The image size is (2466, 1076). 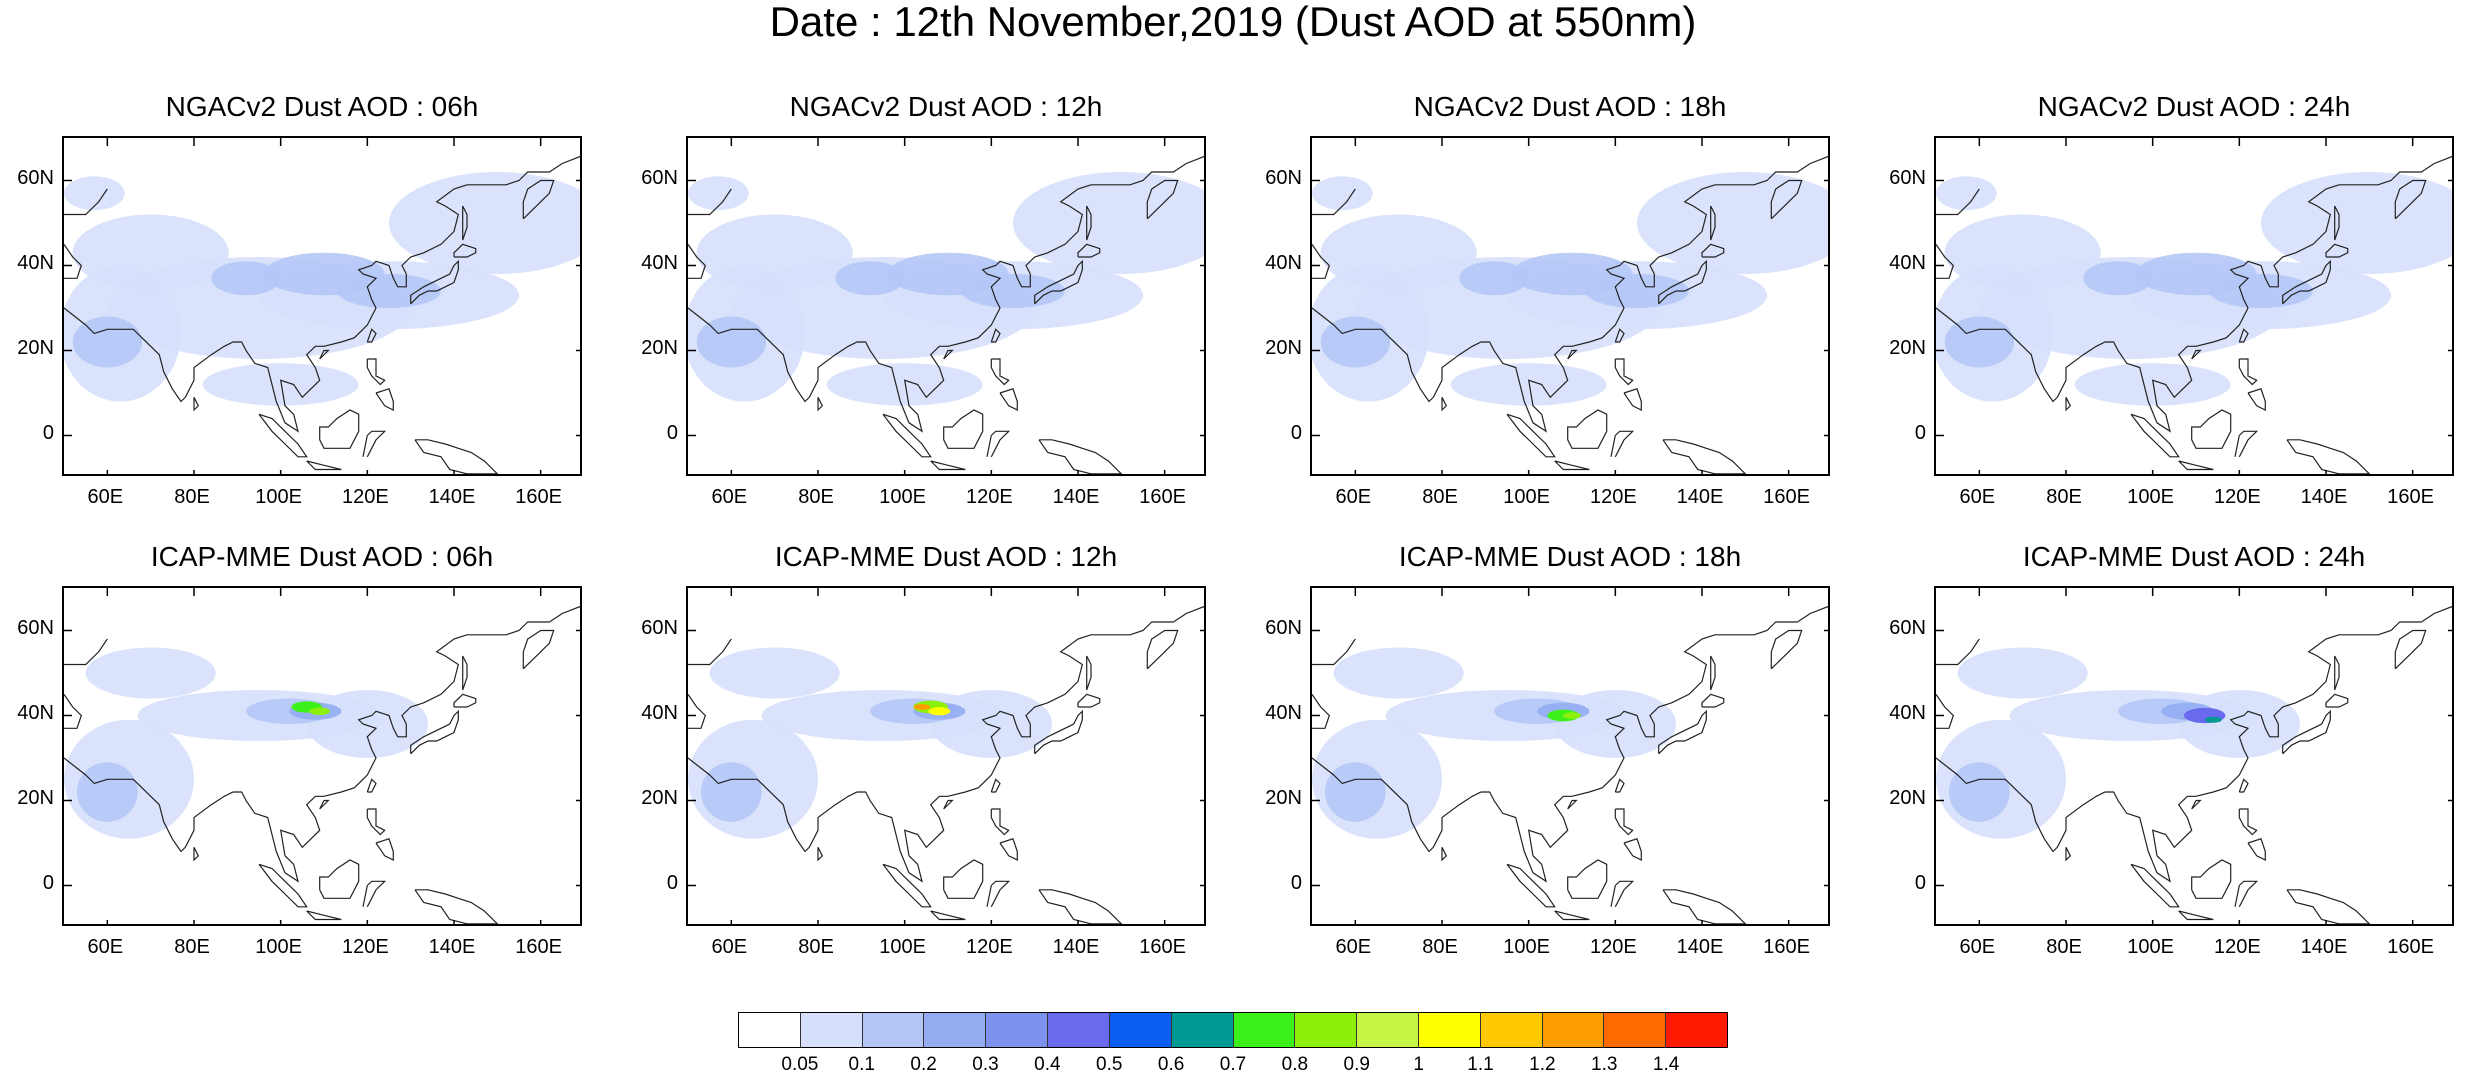 I want to click on colorbar-label: 0.1, so click(x=861, y=1064).